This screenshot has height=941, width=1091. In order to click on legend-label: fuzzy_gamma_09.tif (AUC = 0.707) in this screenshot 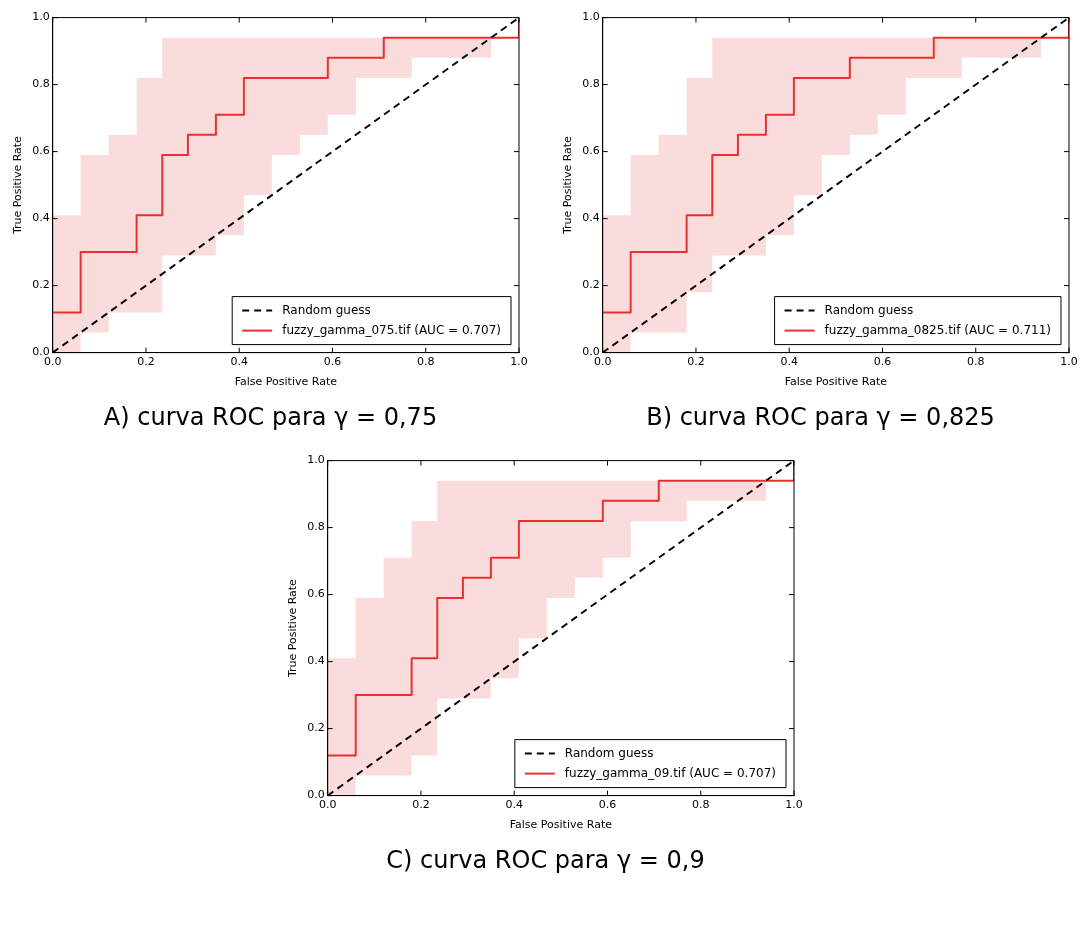, I will do `click(670, 772)`.